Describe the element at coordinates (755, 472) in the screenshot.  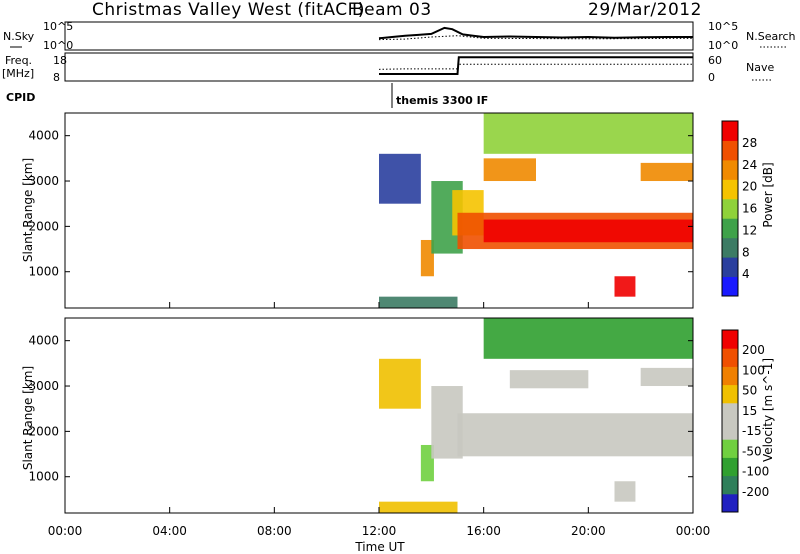
I see `velocity-colorbar-tick-6: -100` at that location.